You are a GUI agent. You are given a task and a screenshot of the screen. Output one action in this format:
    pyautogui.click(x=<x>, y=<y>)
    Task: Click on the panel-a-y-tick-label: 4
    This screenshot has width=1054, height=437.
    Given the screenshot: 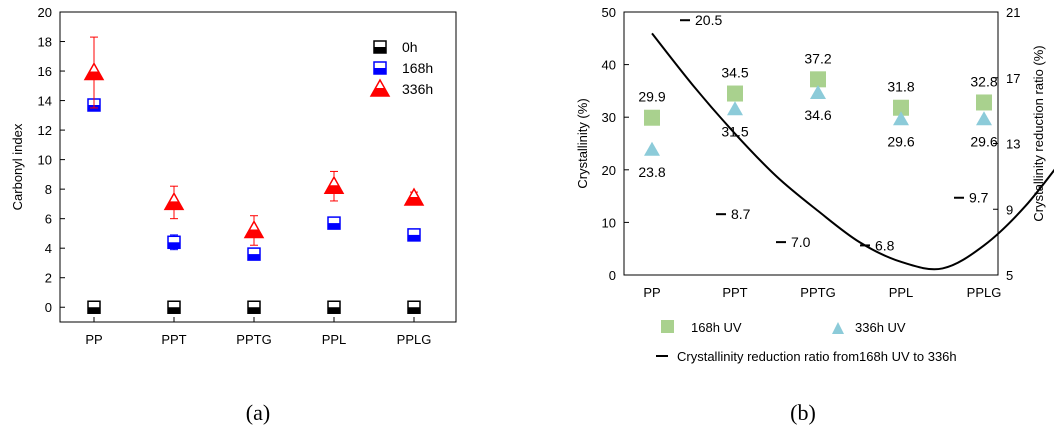 What is the action you would take?
    pyautogui.click(x=48, y=248)
    